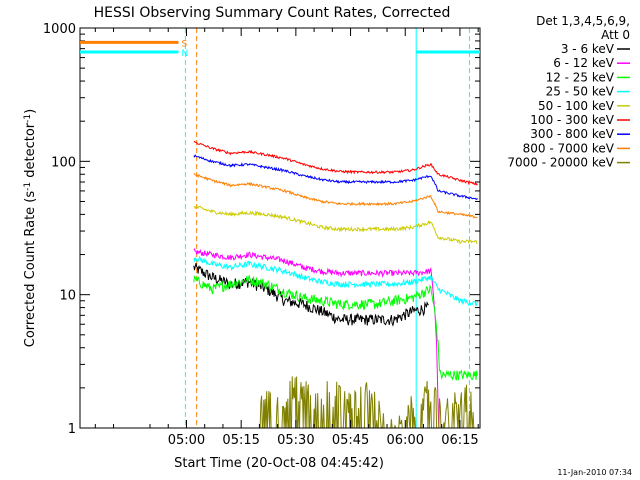 This screenshot has height=480, width=640. I want to click on attenuator-state-bars: SN, so click(280, 49).